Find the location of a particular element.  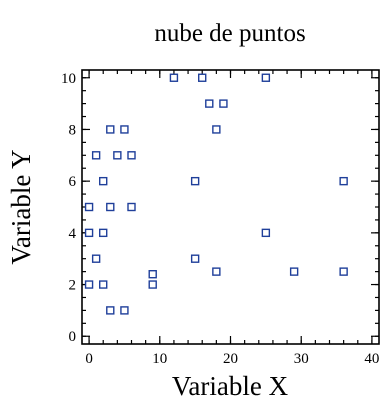

y-tick-label: 0 is located at coordinates (73, 337).